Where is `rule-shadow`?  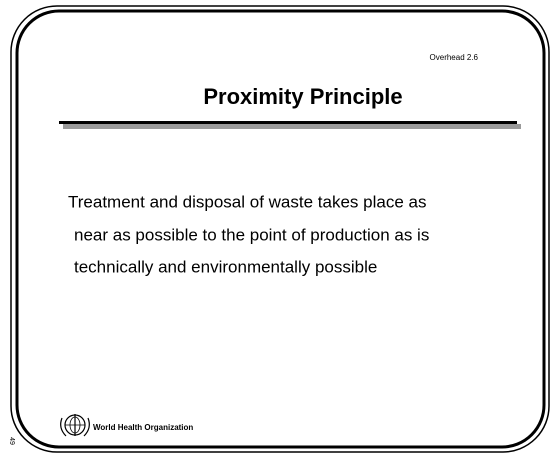 rule-shadow is located at coordinates (292, 126).